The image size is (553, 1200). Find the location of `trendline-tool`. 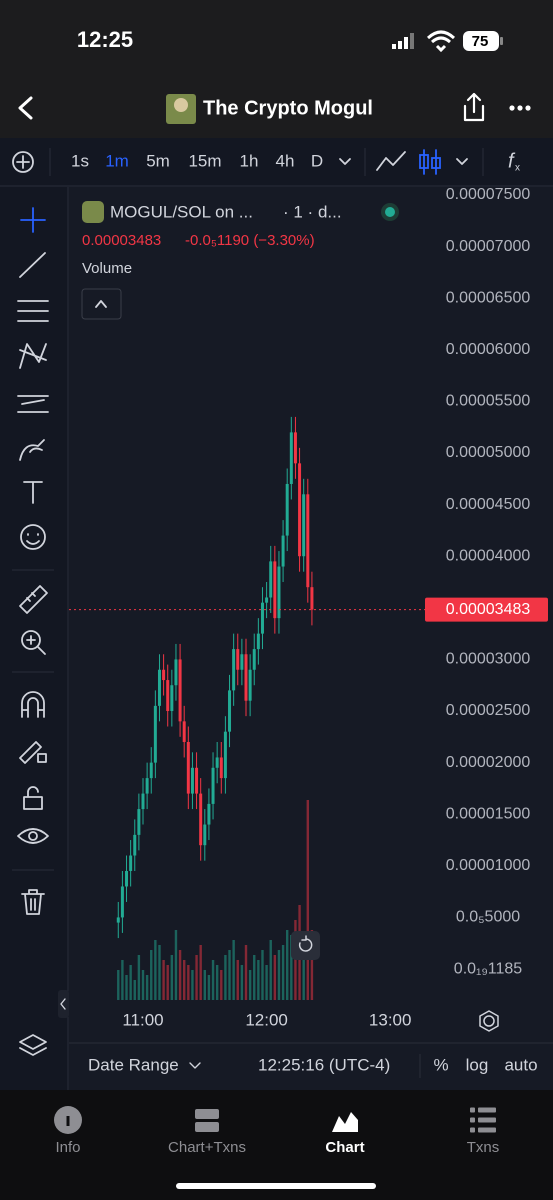

trendline-tool is located at coordinates (32, 265).